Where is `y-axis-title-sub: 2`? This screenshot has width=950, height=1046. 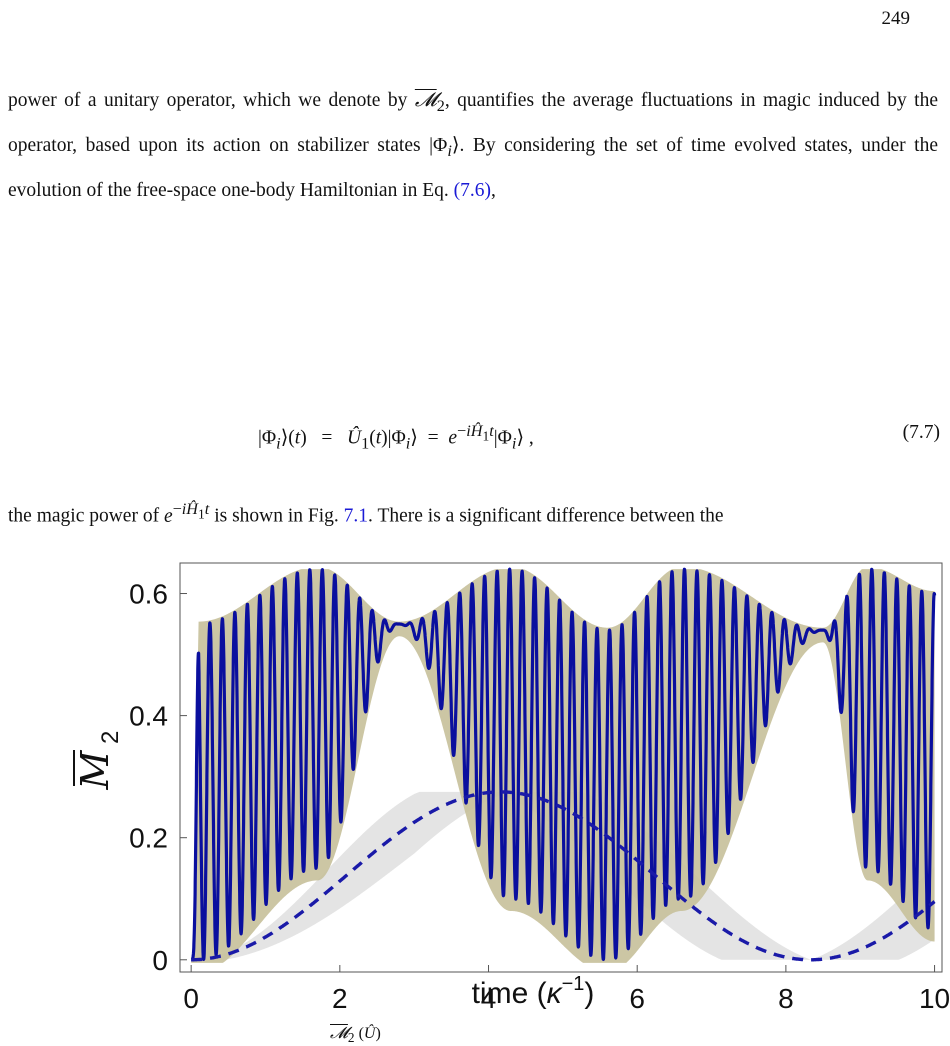 y-axis-title-sub: 2 is located at coordinates (110, 737).